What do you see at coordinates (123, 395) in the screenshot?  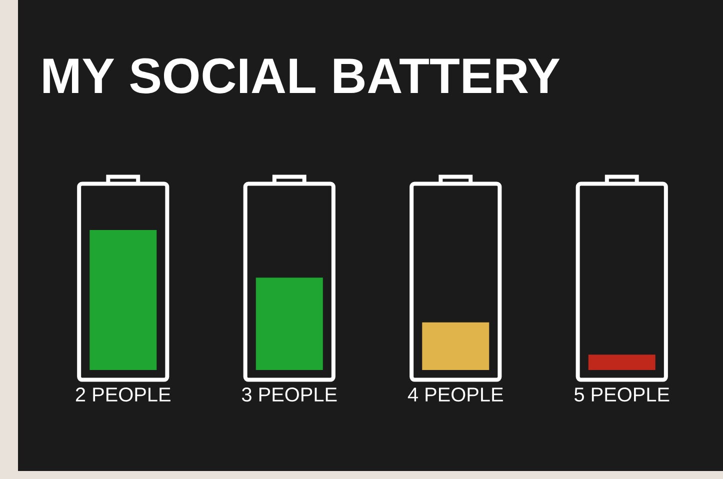 I see `x-tick-label: 2 PEOPLE` at bounding box center [123, 395].